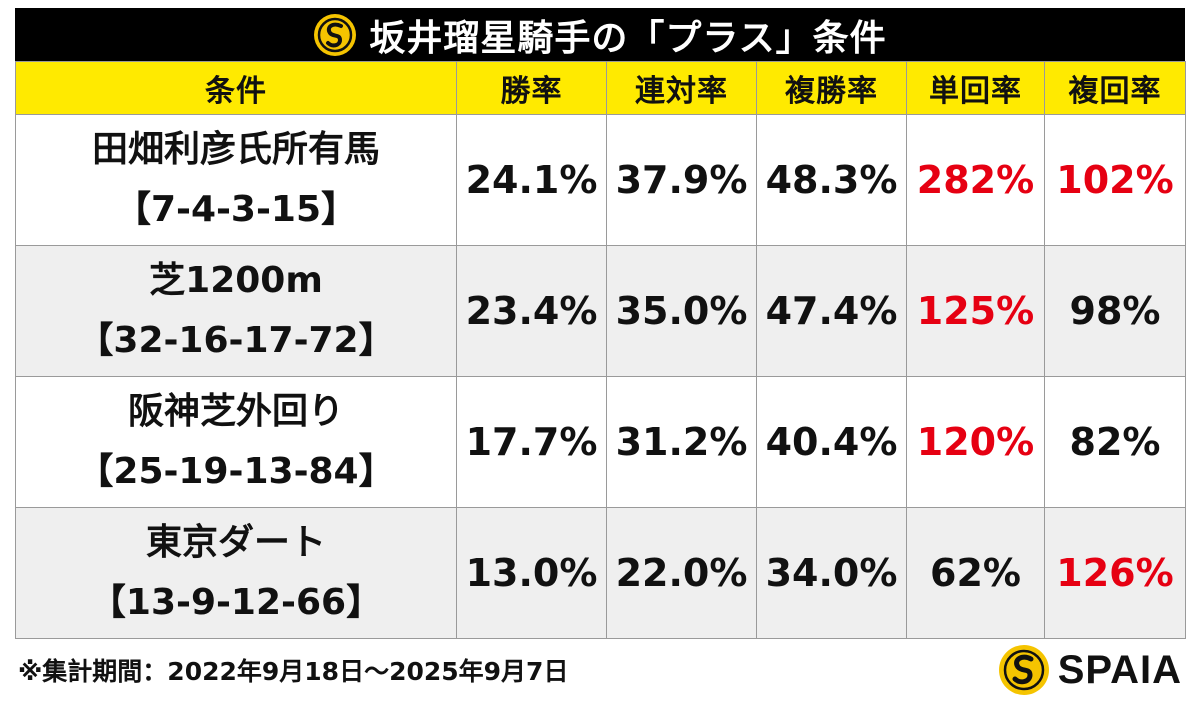 This screenshot has height=720, width=1200. What do you see at coordinates (236, 88) in the screenshot?
I see `header-condition: 条件` at bounding box center [236, 88].